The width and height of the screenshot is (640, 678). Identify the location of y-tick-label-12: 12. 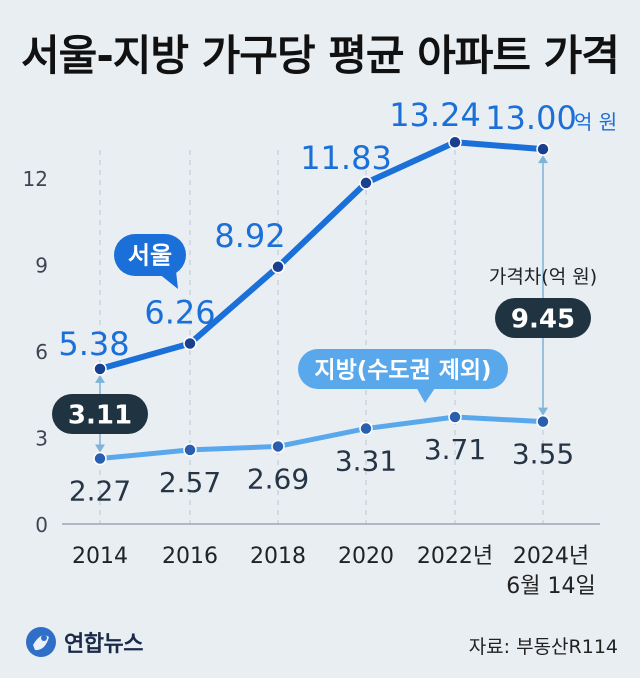
(35, 179).